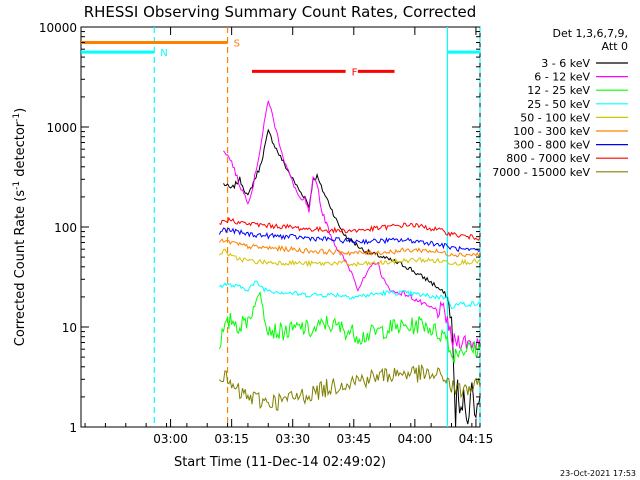 This screenshot has height=480, width=640. I want to click on flag-bar-label: F, so click(355, 72).